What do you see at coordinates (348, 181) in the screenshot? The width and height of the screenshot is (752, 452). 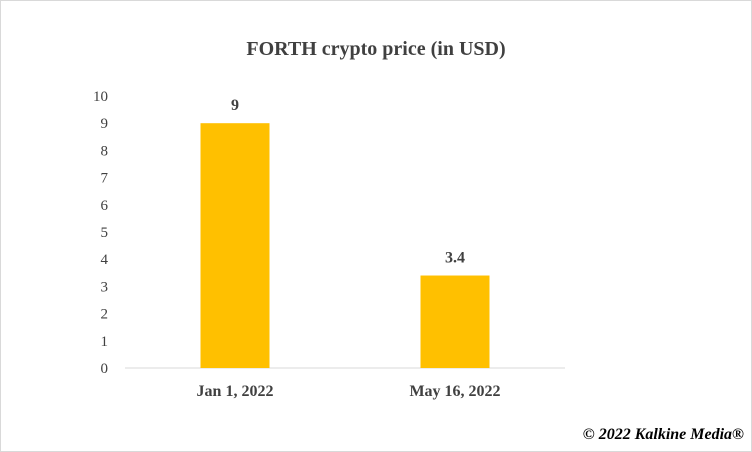 I see `data-labels: 93.4` at bounding box center [348, 181].